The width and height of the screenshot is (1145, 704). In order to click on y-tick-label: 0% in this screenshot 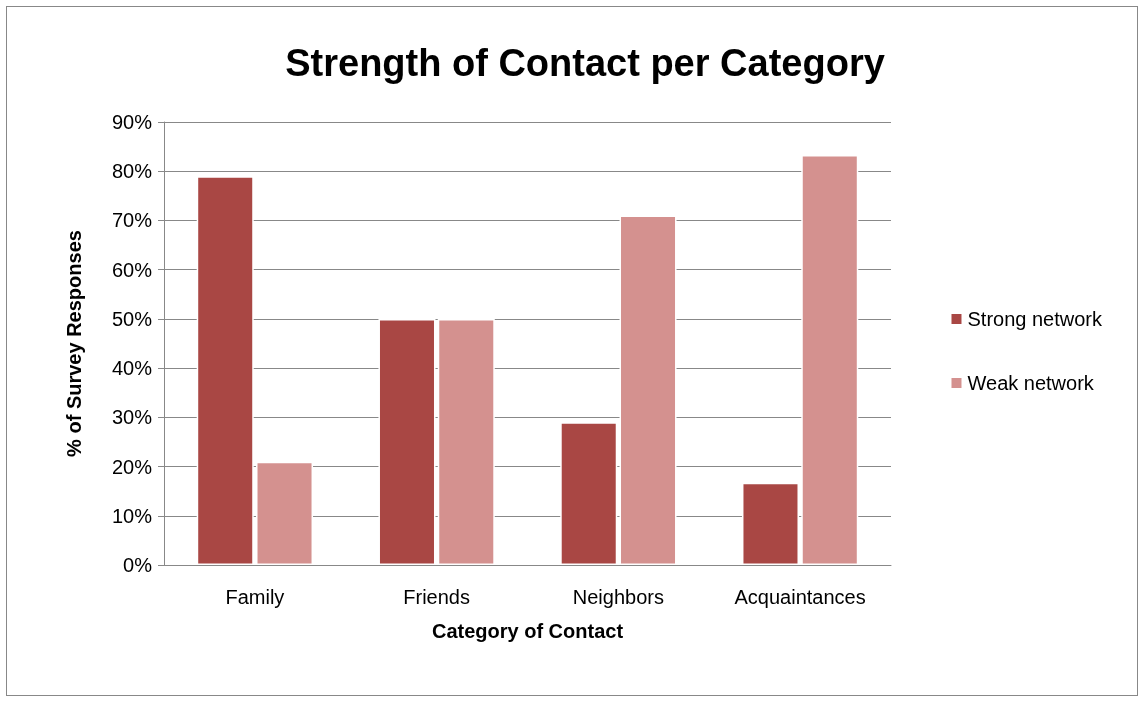, I will do `click(138, 565)`.